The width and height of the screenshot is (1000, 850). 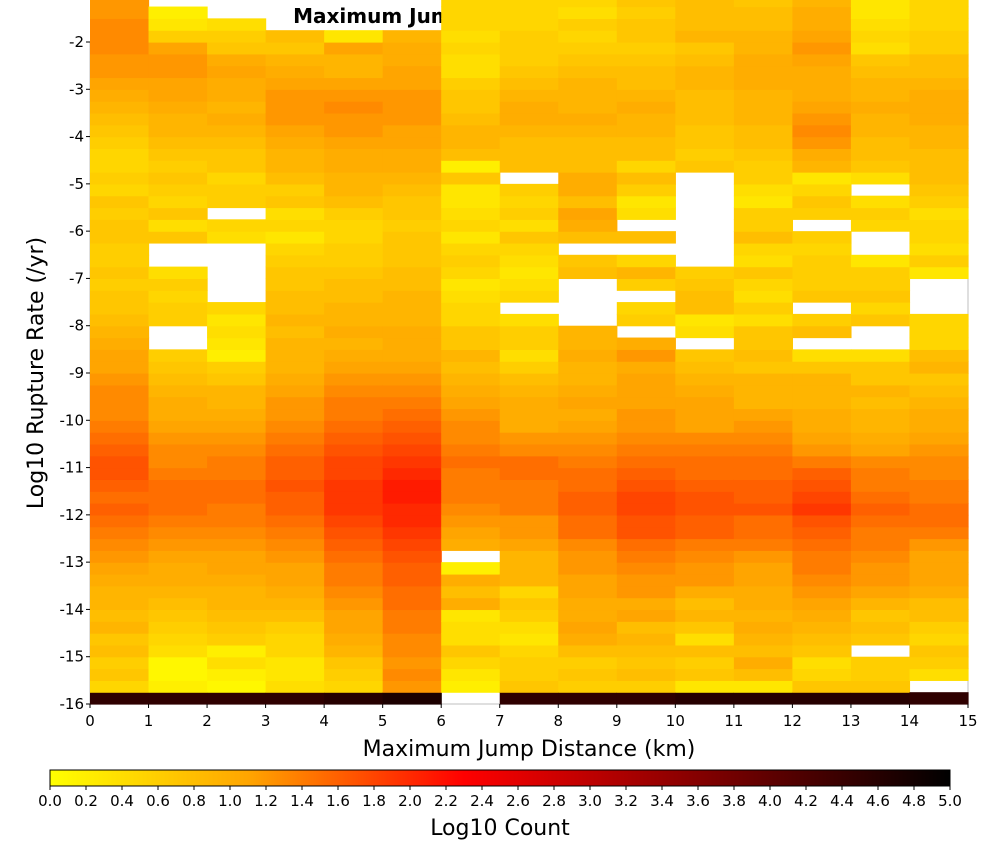 What do you see at coordinates (410, 801) in the screenshot?
I see `colorbar-tick-label: 2.0` at bounding box center [410, 801].